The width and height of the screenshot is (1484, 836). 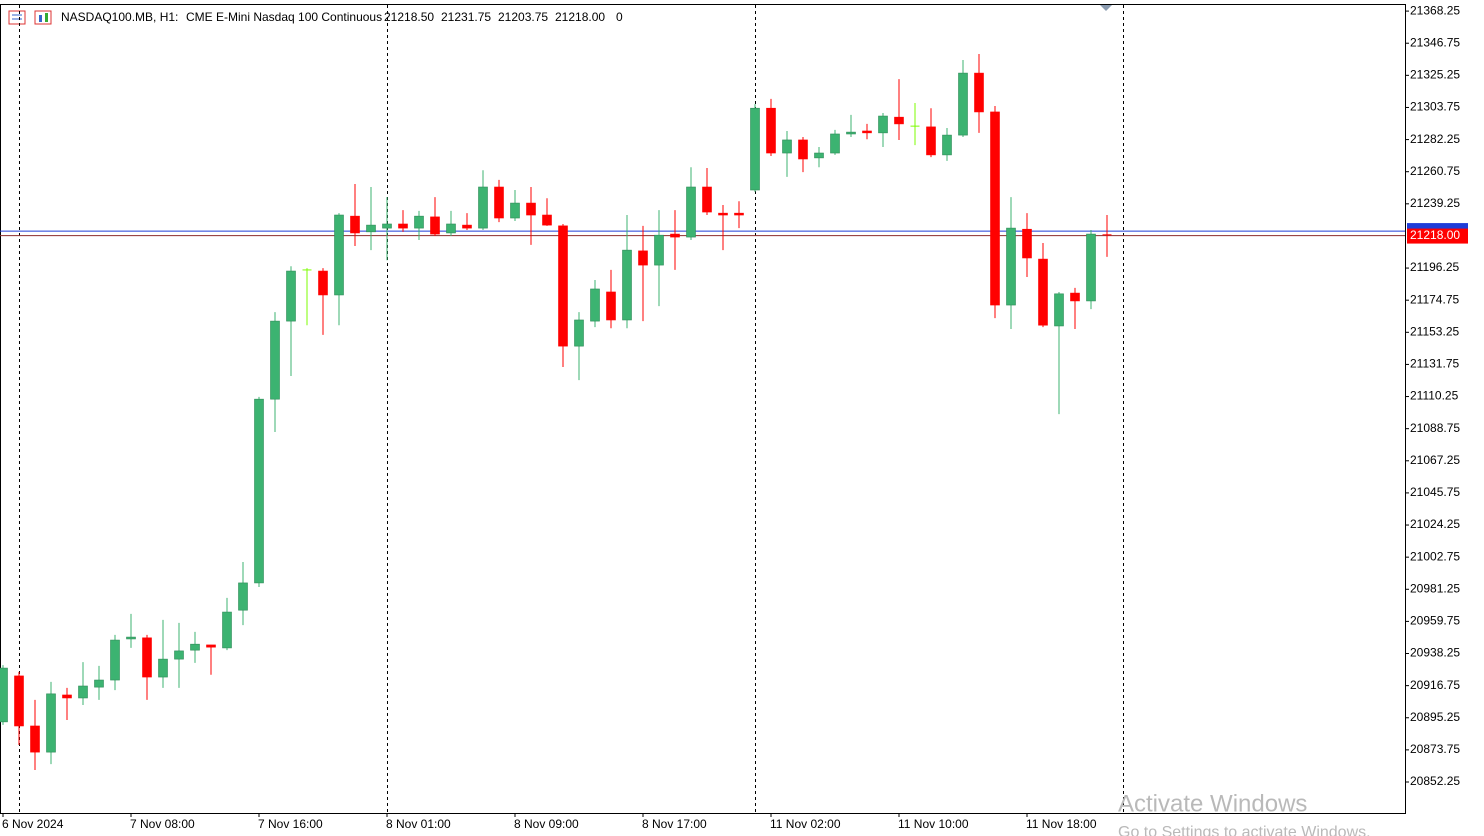 I want to click on x-tick-label: 8 Nov 01:00, so click(x=418, y=824).